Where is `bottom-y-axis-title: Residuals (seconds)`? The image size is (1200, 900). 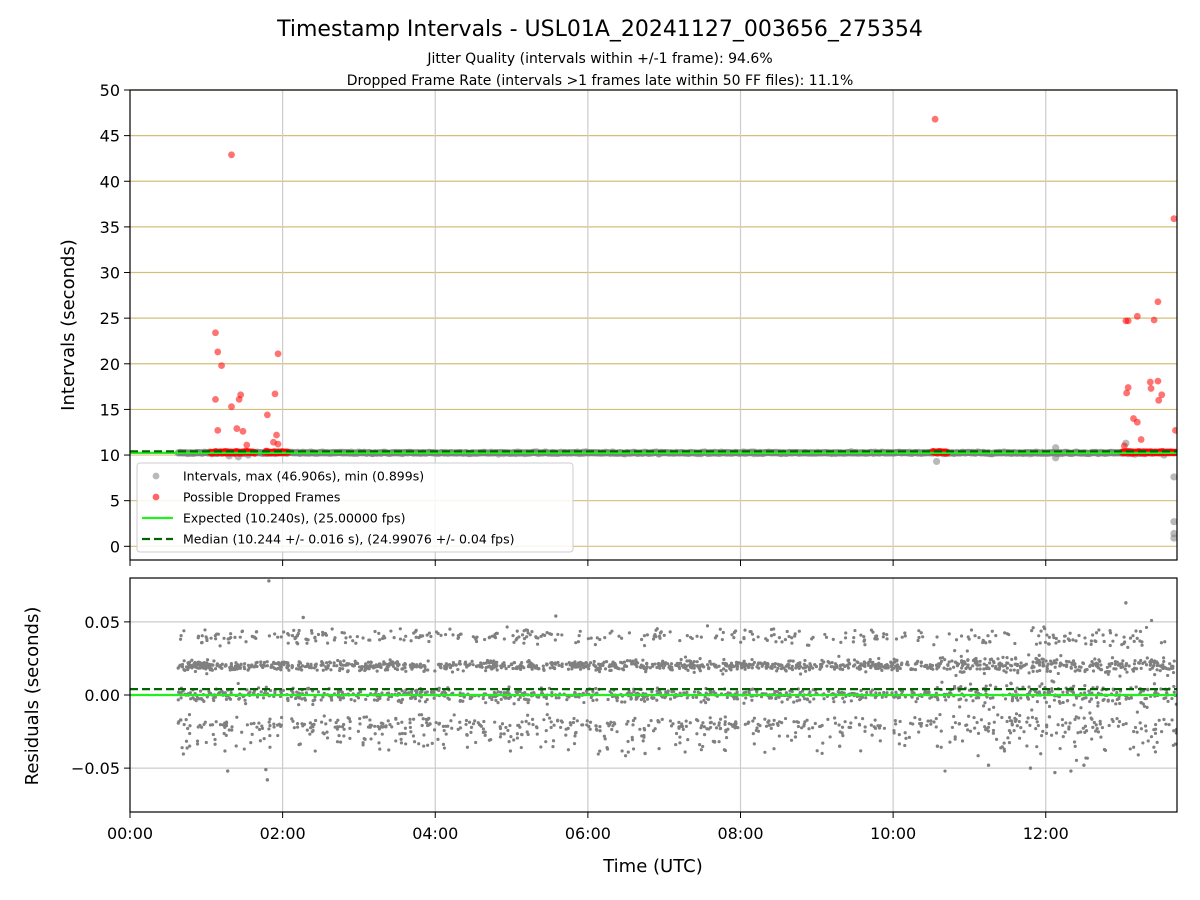
bottom-y-axis-title: Residuals (seconds) is located at coordinates (32, 696).